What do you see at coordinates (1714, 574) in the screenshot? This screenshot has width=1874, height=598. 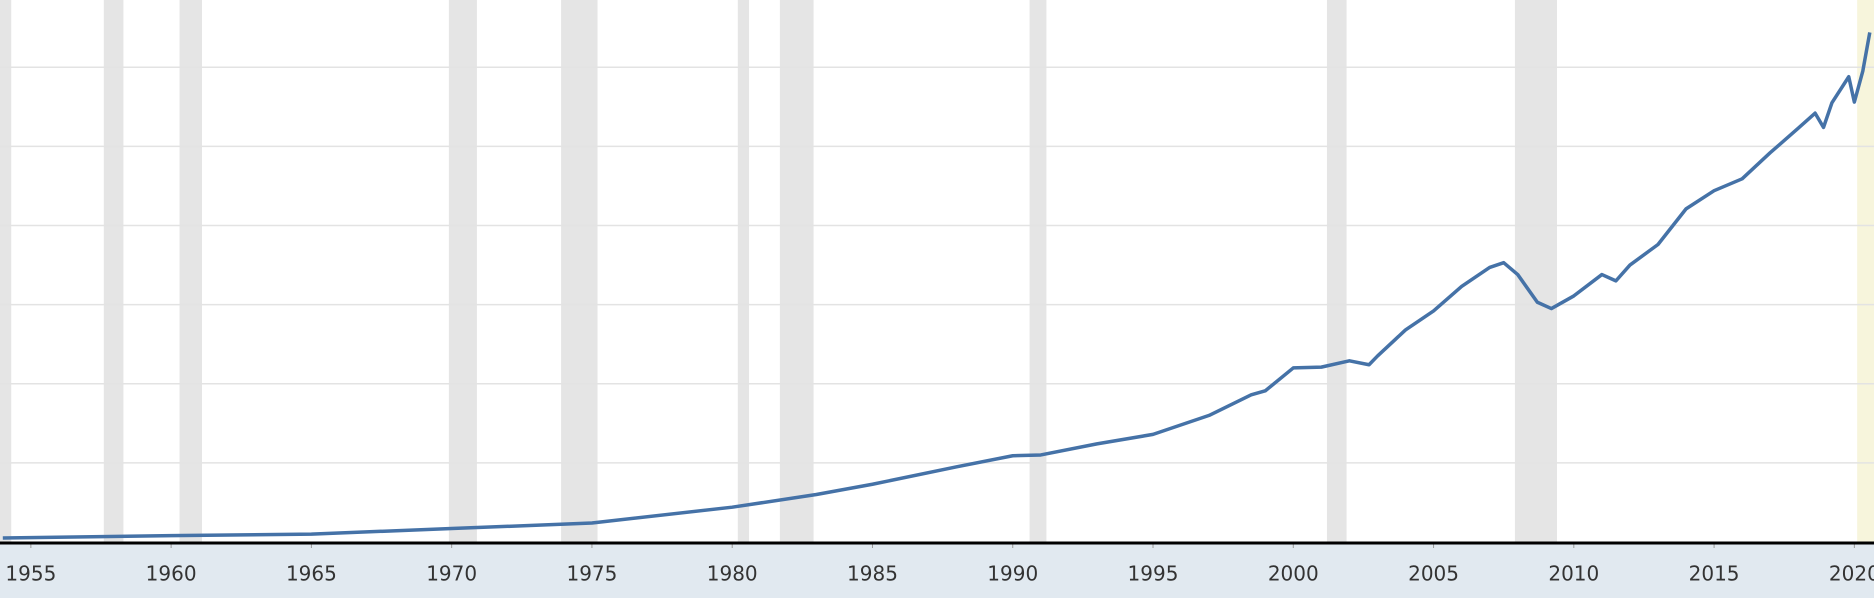 I see `x-tick-label: 2015` at bounding box center [1714, 574].